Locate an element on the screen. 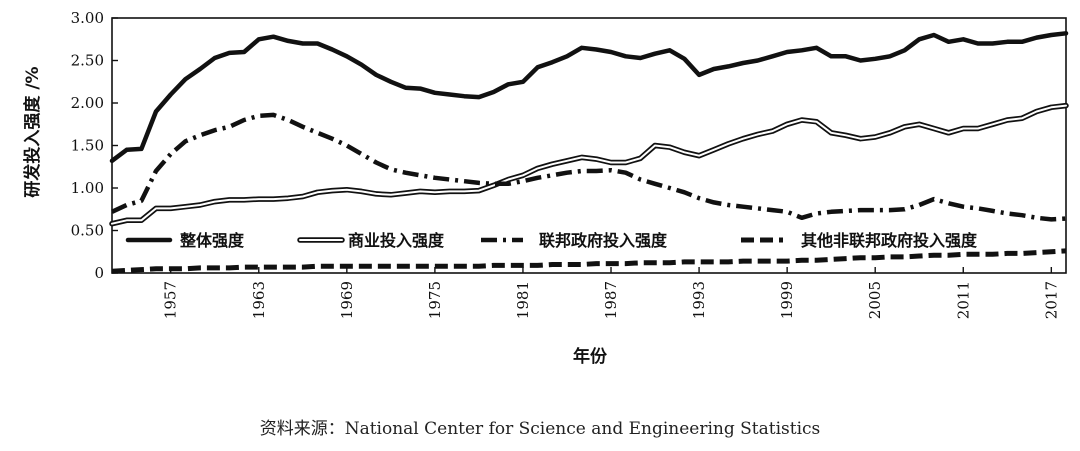  x-tick-label: 1981 is located at coordinates (523, 300).